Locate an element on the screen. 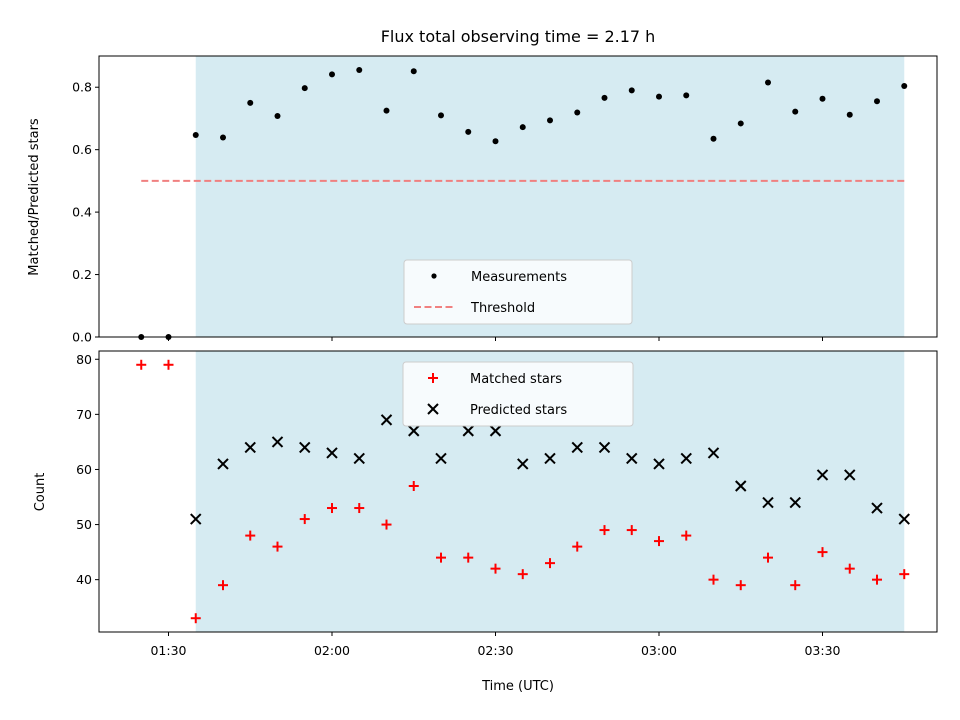 The height and width of the screenshot is (720, 960). top-legend-box is located at coordinates (518, 292).